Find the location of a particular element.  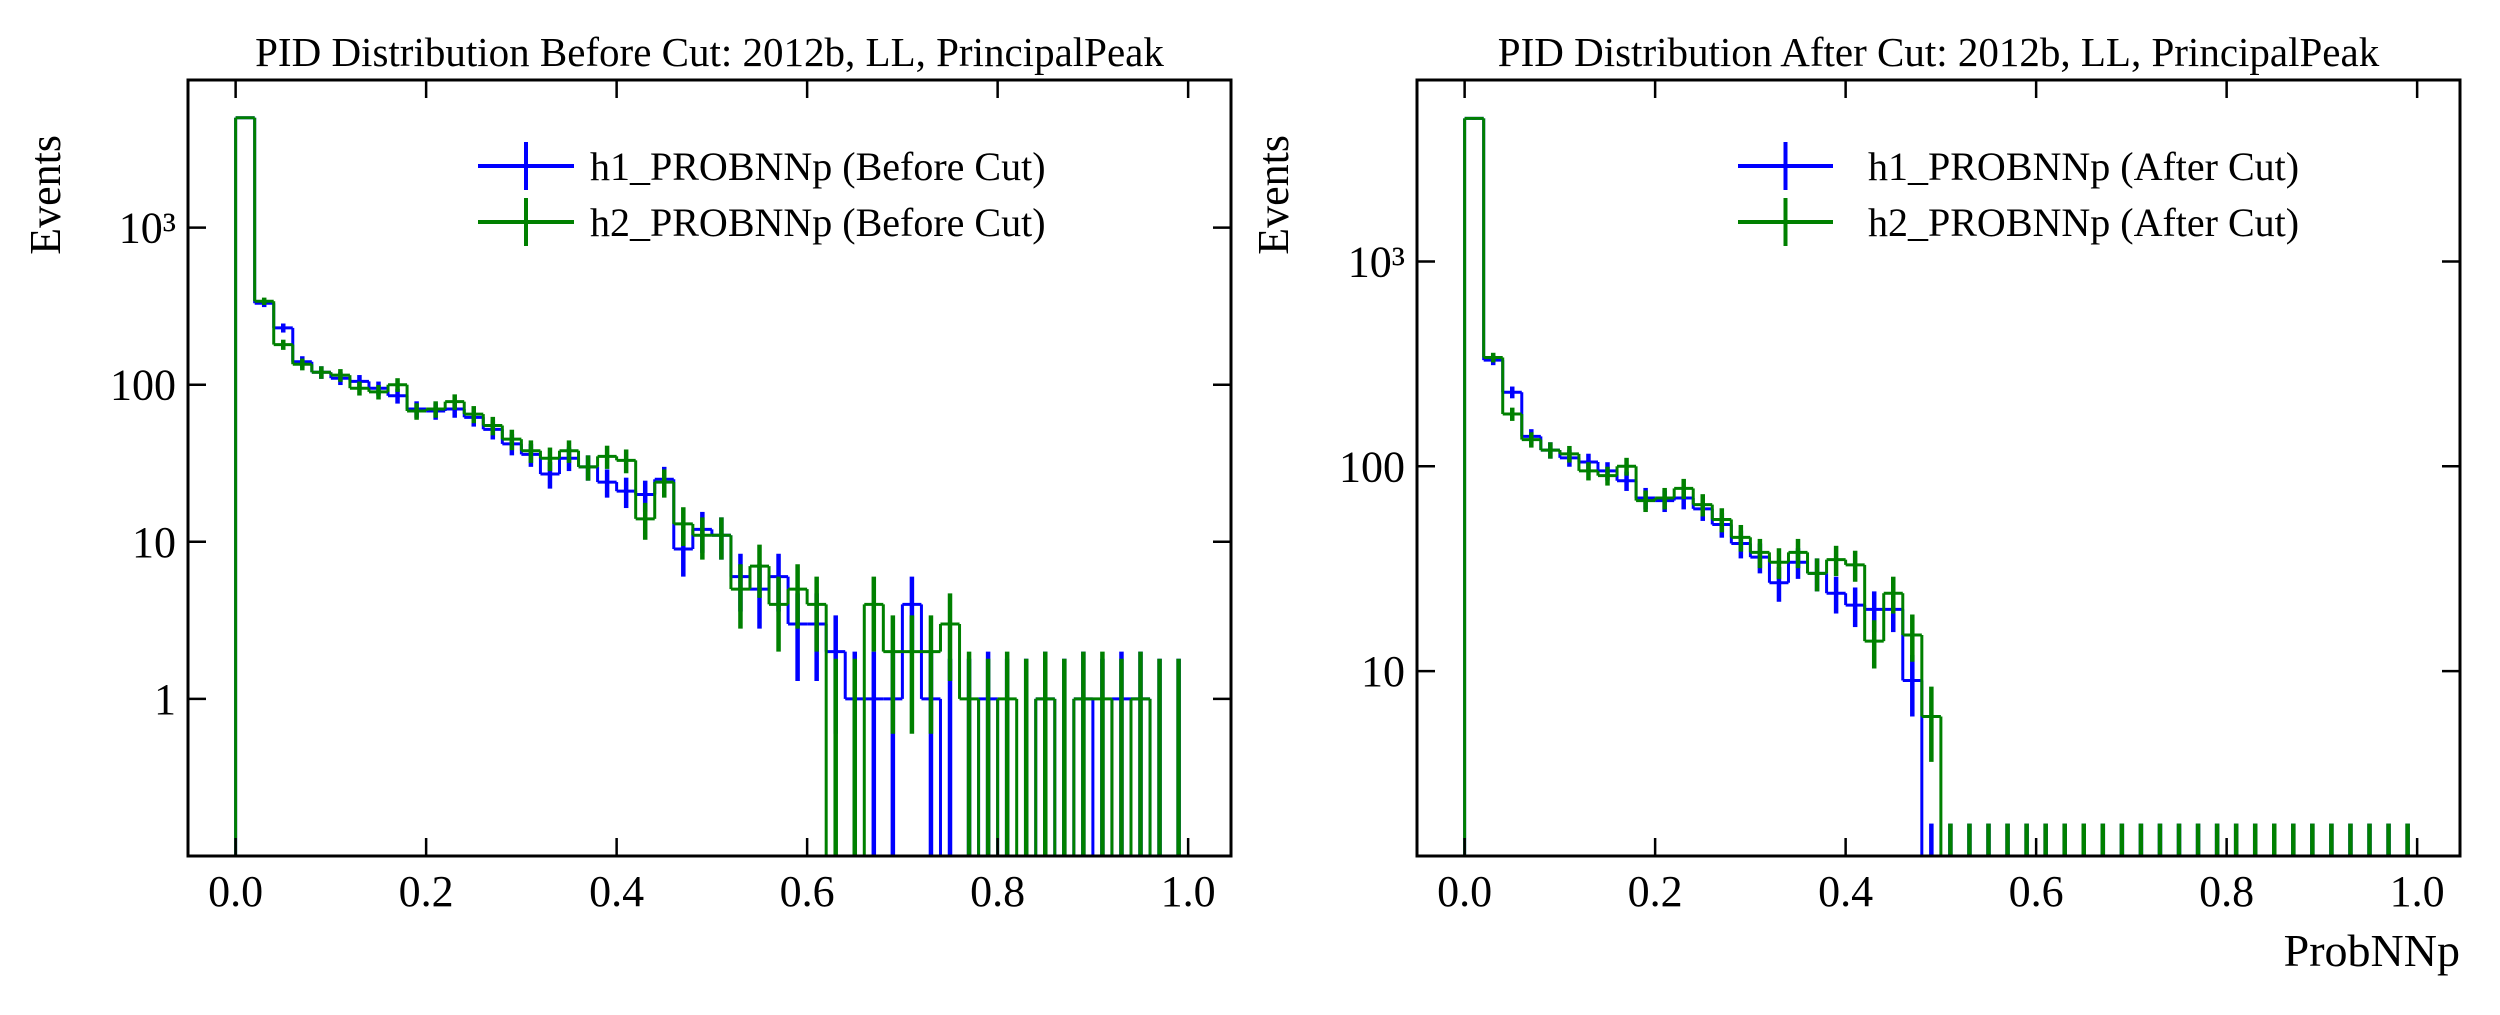

legend-entry: h2_PROBNNp (Before Cut) is located at coordinates (762, 222).